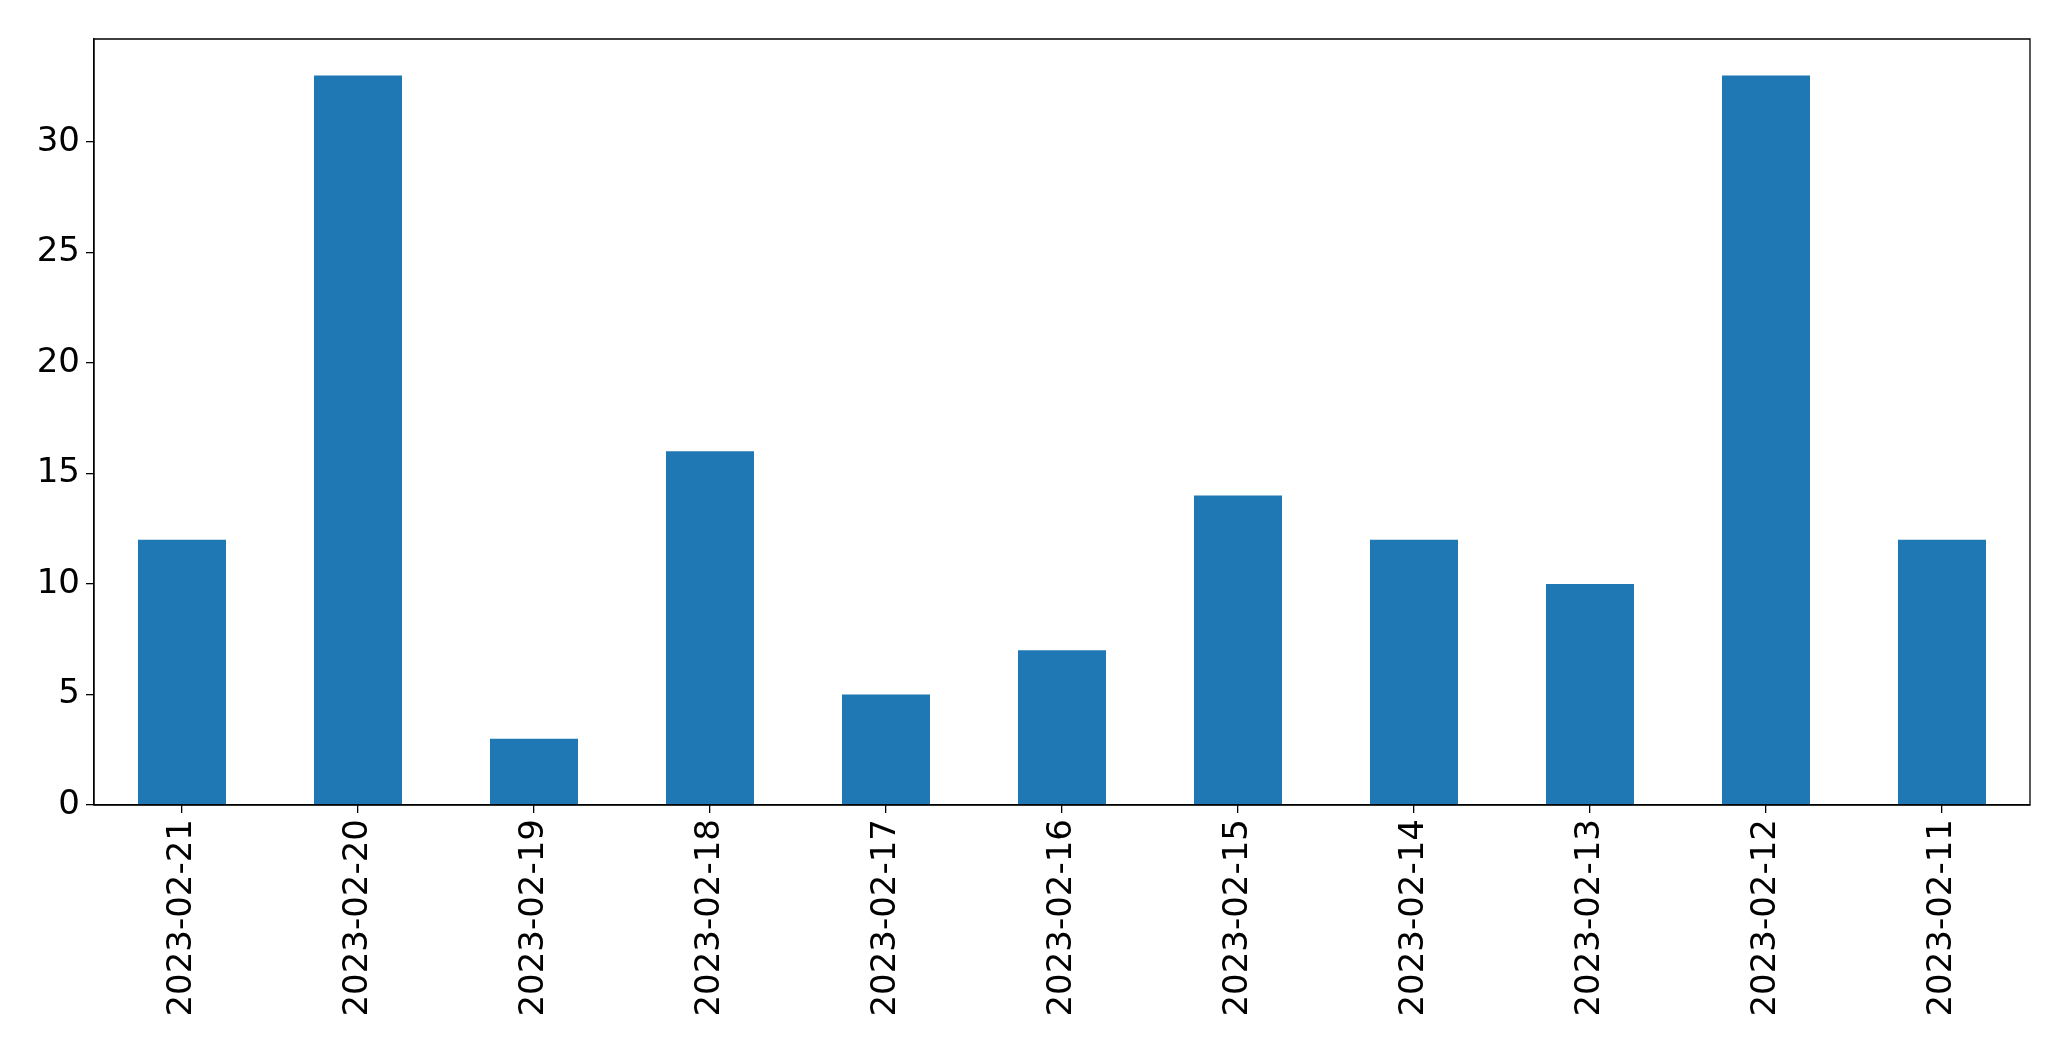 The width and height of the screenshot is (2071, 1061). What do you see at coordinates (1586, 918) in the screenshot?
I see `x-tick-label: 2023-02-13` at bounding box center [1586, 918].